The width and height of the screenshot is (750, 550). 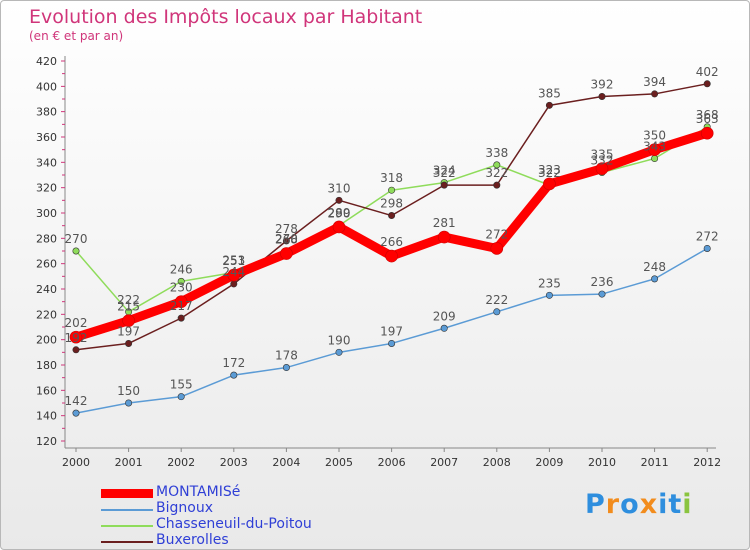 What do you see at coordinates (46, 264) in the screenshot?
I see `y-tick-label: 260` at bounding box center [46, 264].